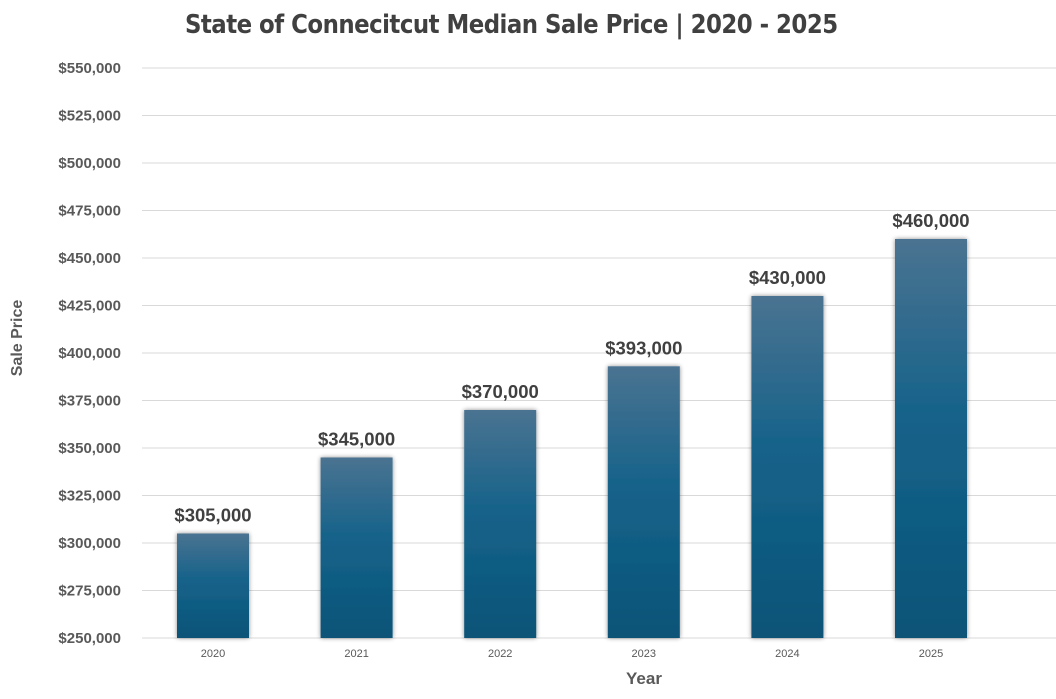 This screenshot has width=1056, height=699. What do you see at coordinates (930, 220) in the screenshot?
I see `data-label: $460,000` at bounding box center [930, 220].